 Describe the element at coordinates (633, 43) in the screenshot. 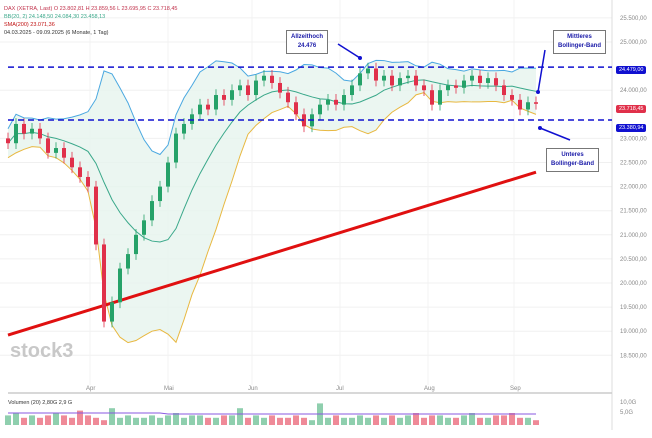

I see `y-tick-label: 25.000,00` at that location.